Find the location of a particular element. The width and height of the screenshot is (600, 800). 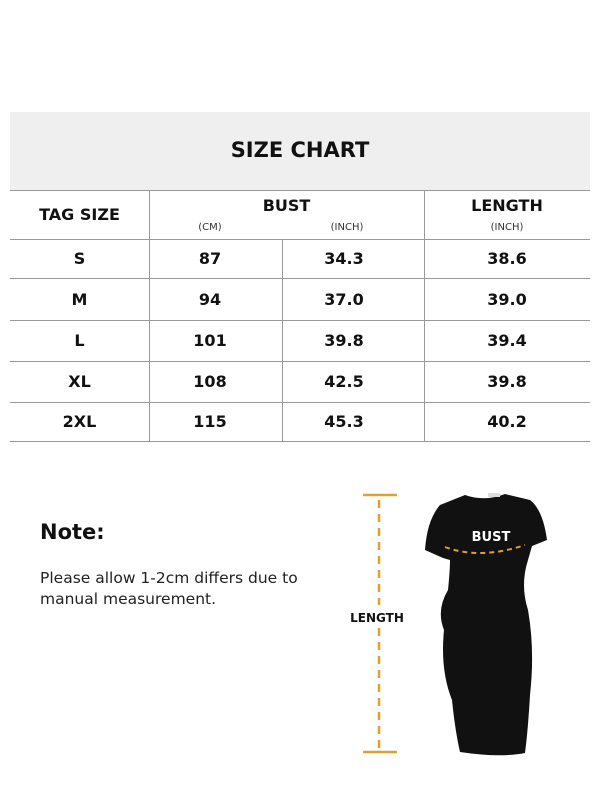

cell-size: XL is located at coordinates (79, 381).